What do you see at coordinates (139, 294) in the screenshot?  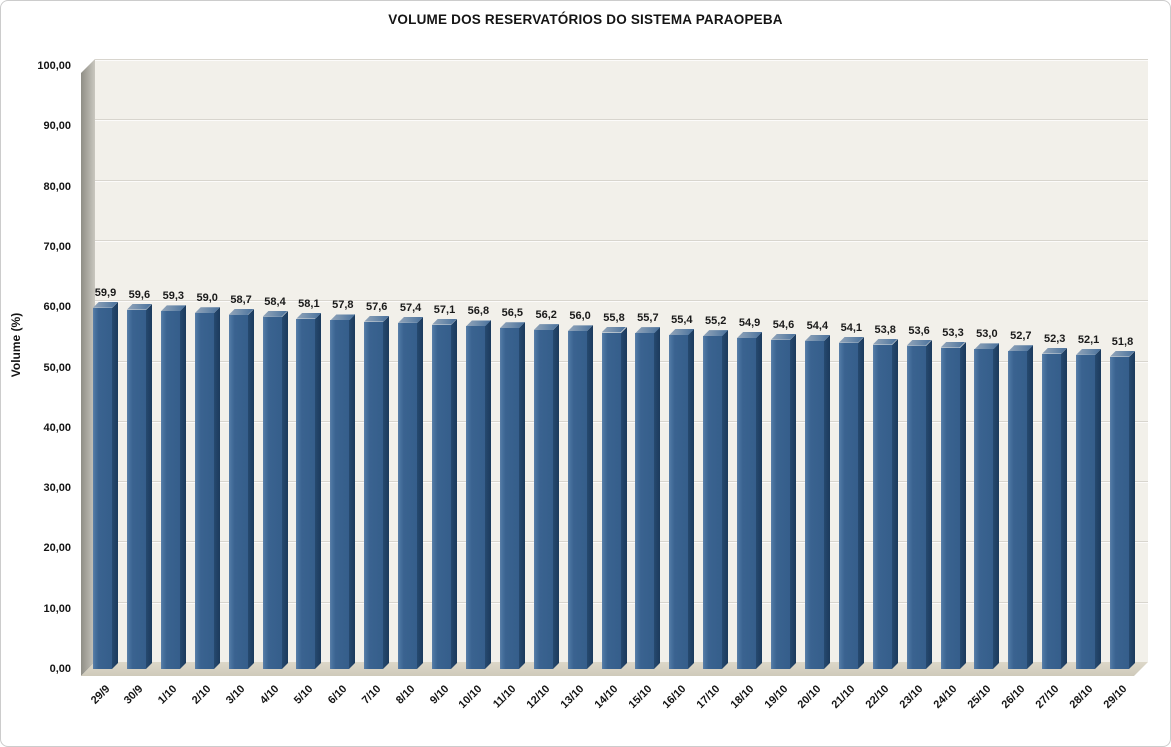 I see `bar-value-label: 59,6` at bounding box center [139, 294].